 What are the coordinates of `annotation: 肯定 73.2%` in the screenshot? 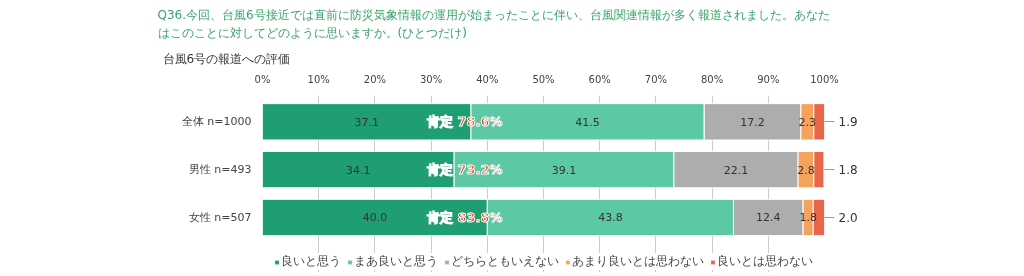 It's located at (464, 170).